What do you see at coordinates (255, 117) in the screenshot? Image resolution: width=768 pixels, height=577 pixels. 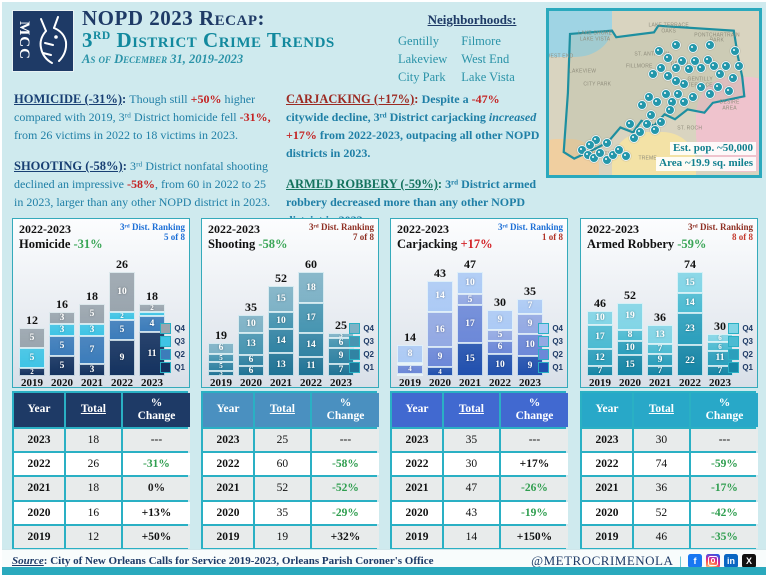 I see `body-text-segment: -31%,` at bounding box center [255, 117].